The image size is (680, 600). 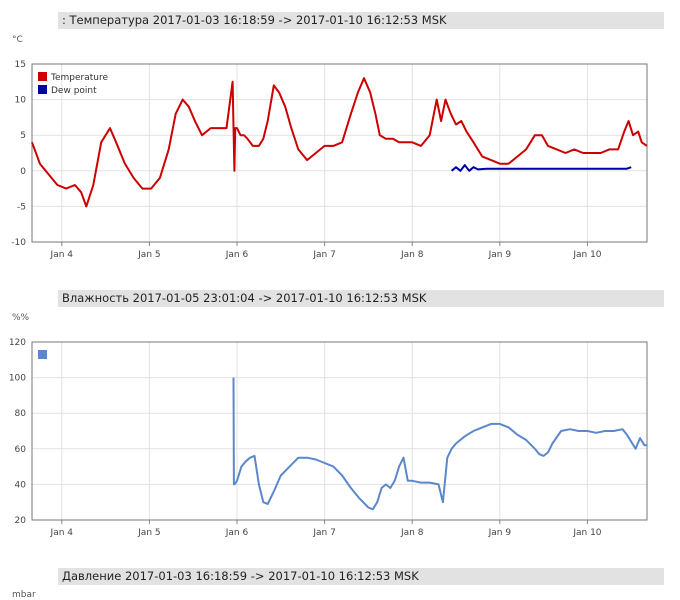 What do you see at coordinates (23, 172) in the screenshot?
I see `y-tick-label: 0` at bounding box center [23, 172].